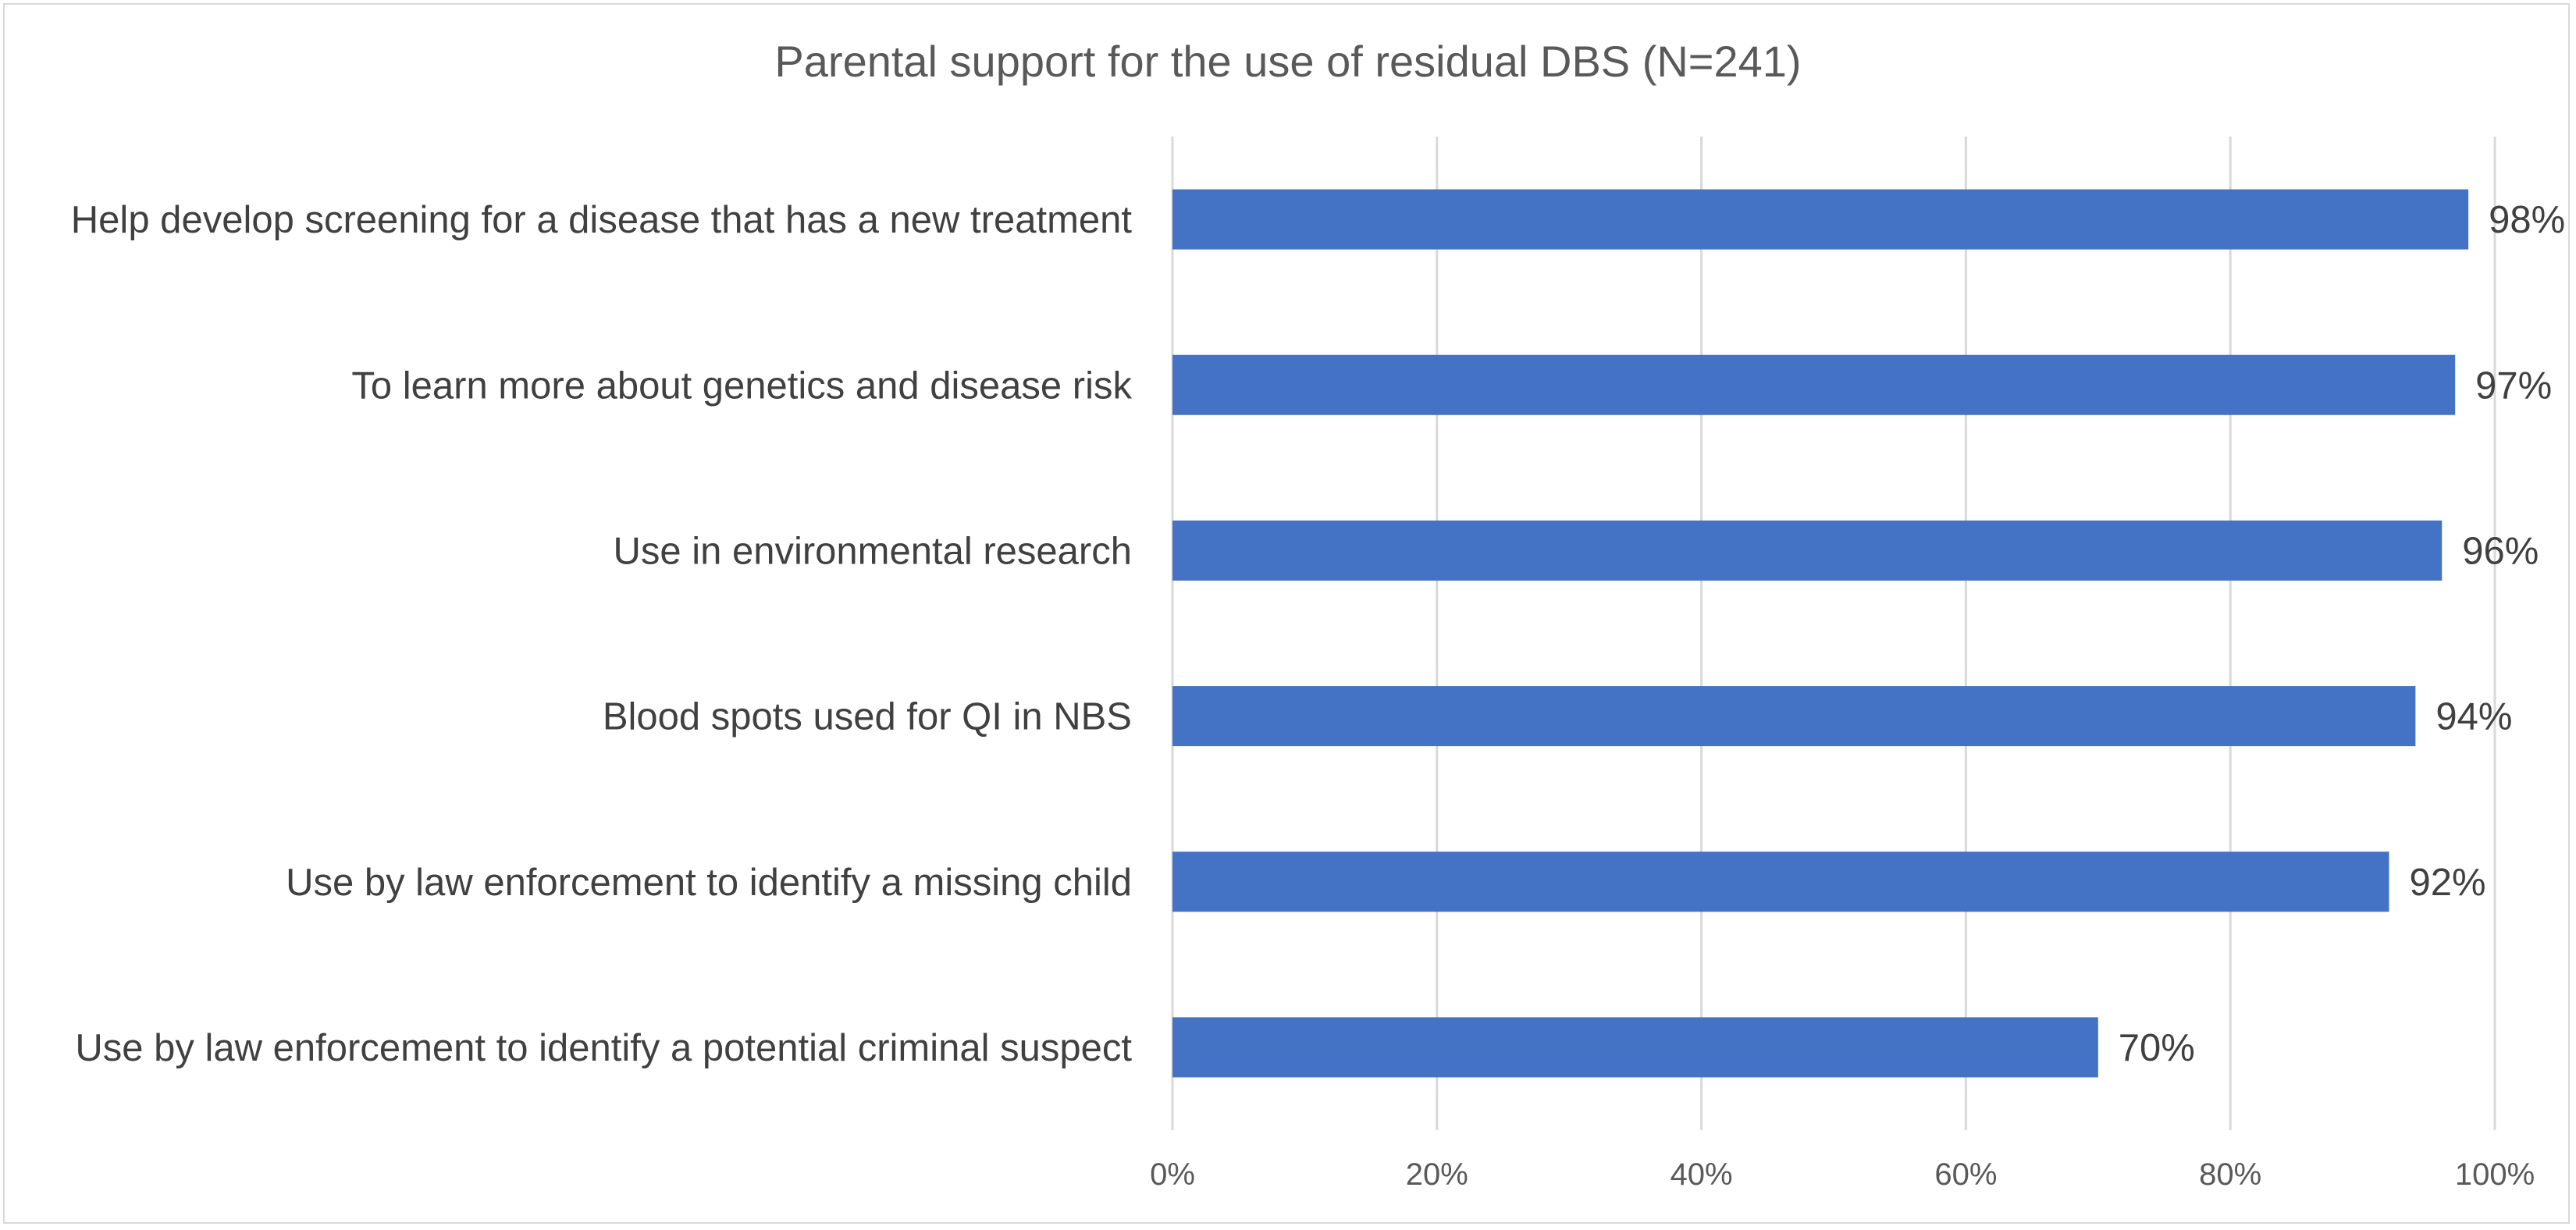 This screenshot has width=2576, height=1230. Describe the element at coordinates (1437, 1174) in the screenshot. I see `x-tick-label: 20%` at that location.